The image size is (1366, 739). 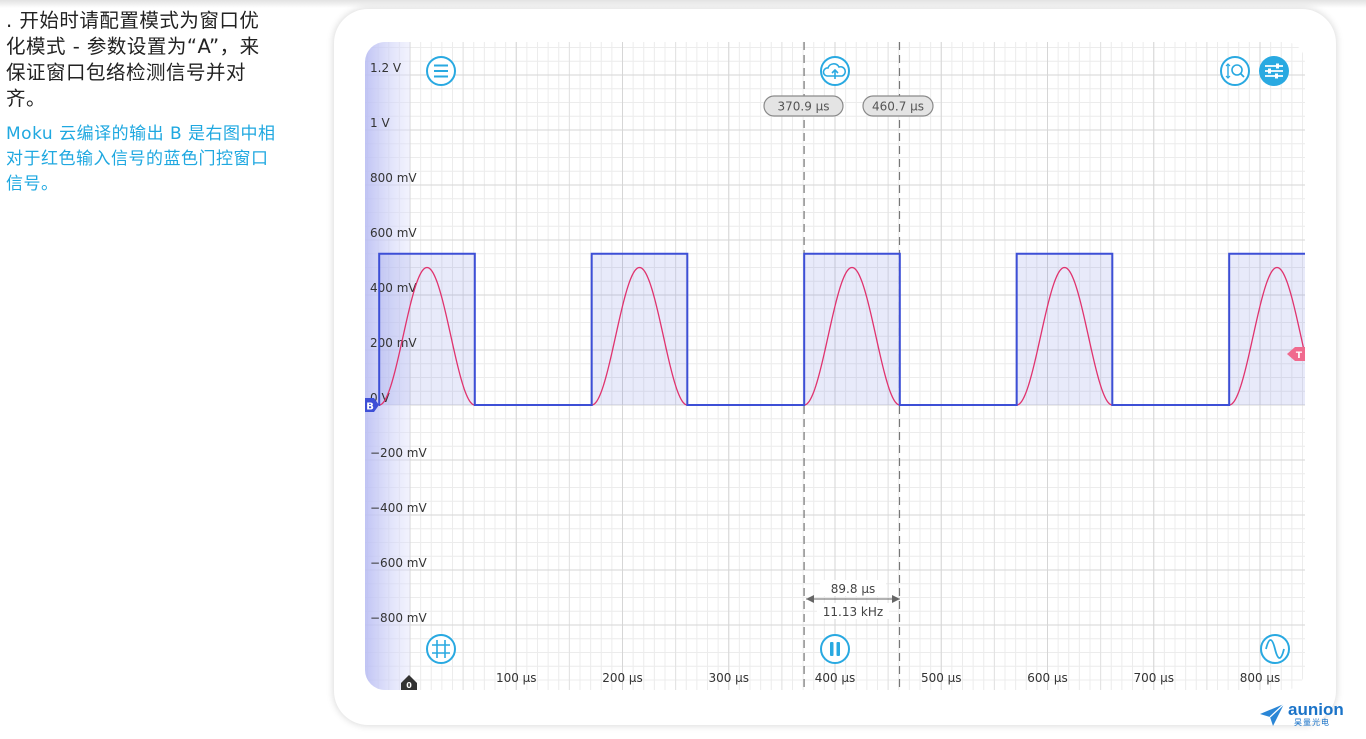 What do you see at coordinates (1235, 71) in the screenshot?
I see `zoom-search-icon` at bounding box center [1235, 71].